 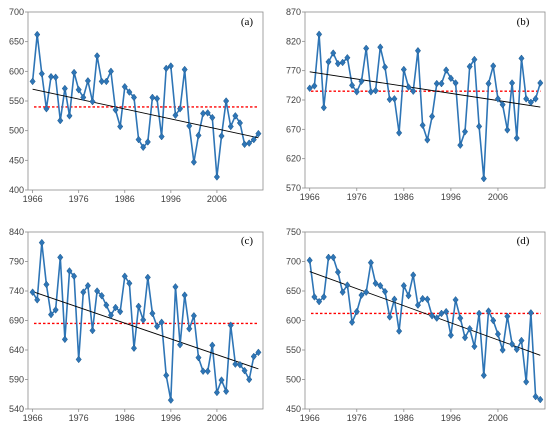 I want to click on series-line, so click(x=145, y=105).